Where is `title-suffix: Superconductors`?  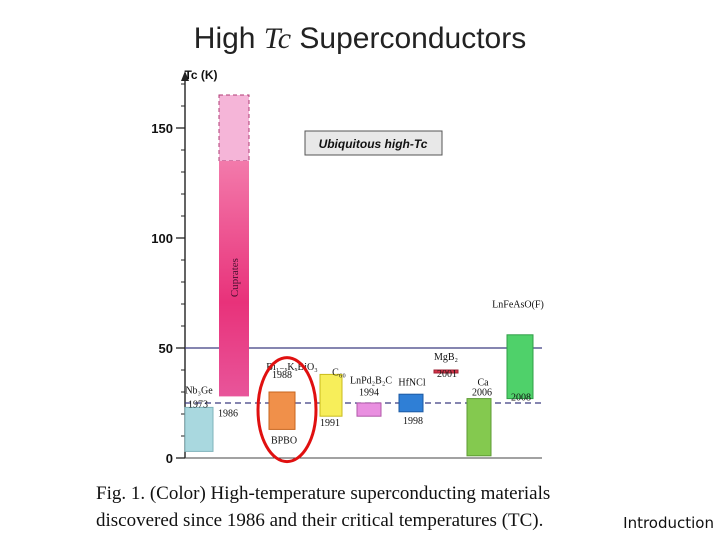
title-suffix: Superconductors is located at coordinates (409, 38).